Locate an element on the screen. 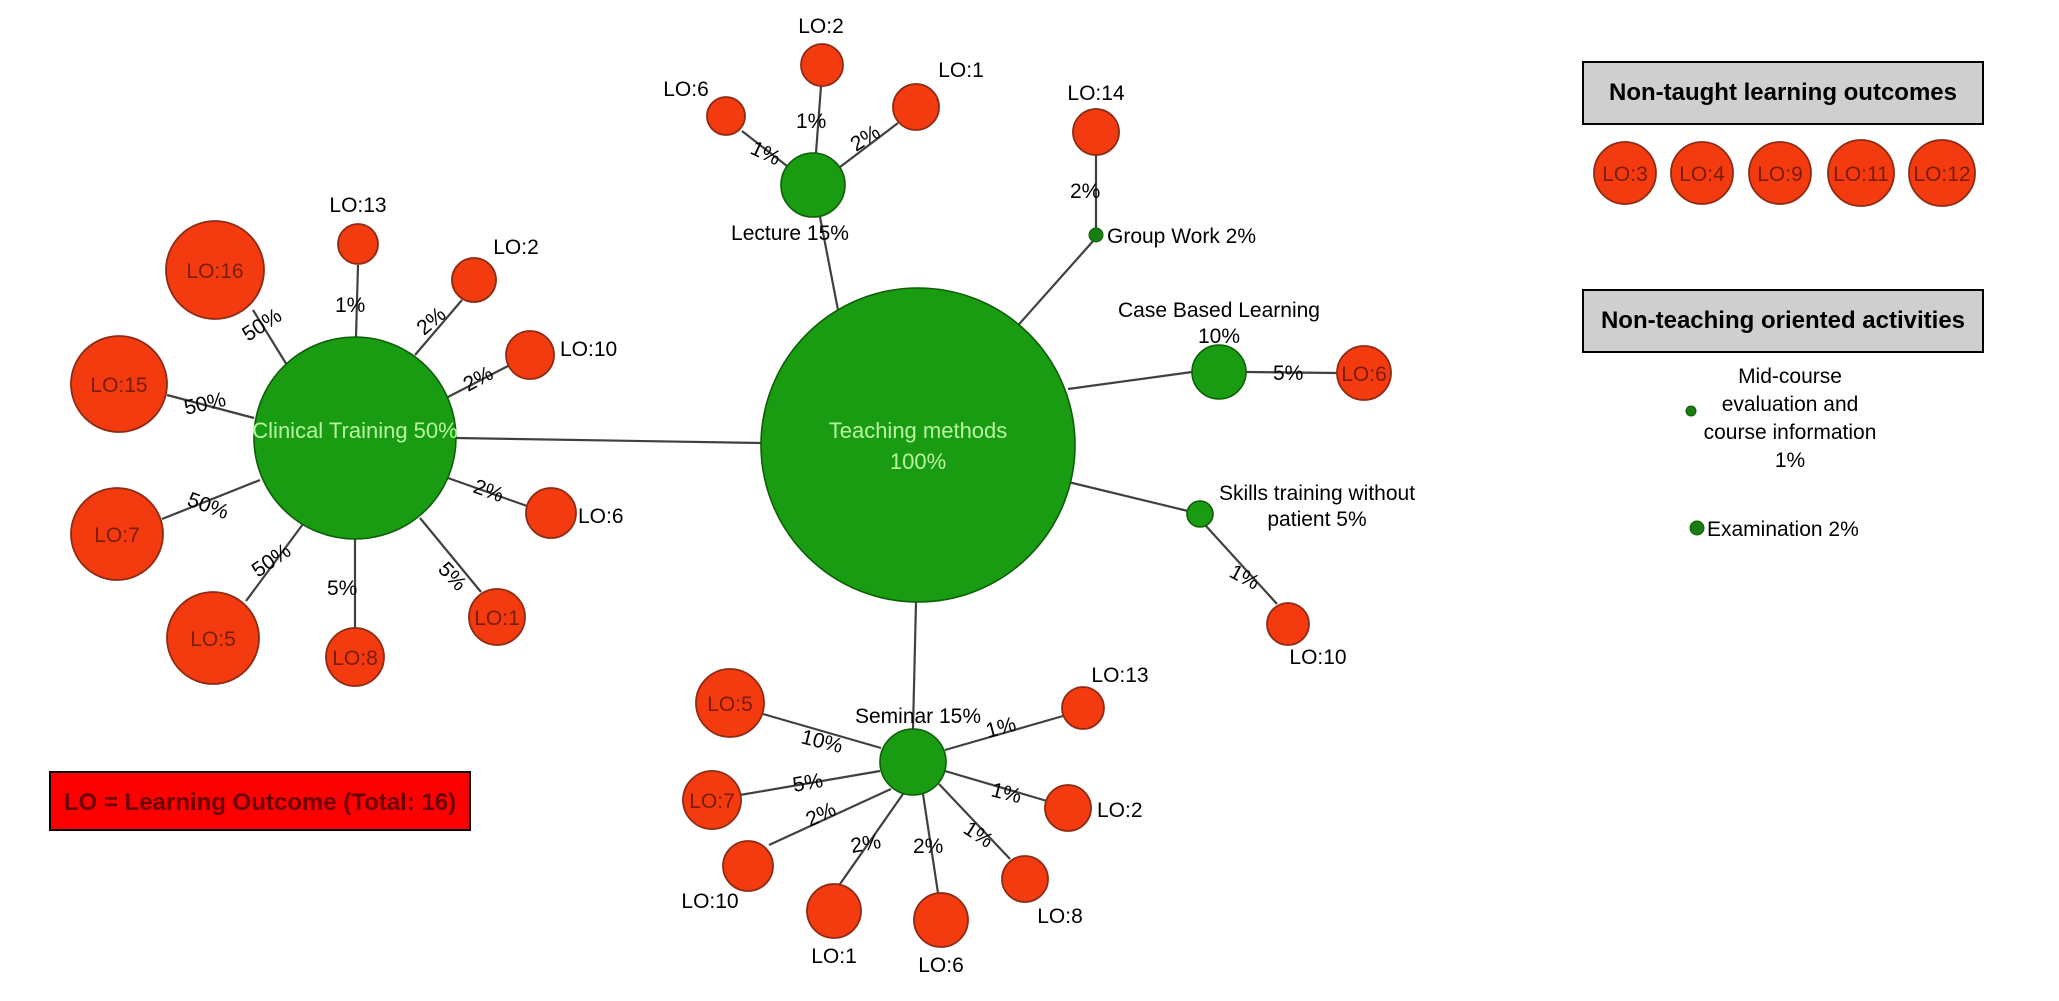 Image resolution: width=2059 pixels, height=1001 pixels. node-lo6-lecture is located at coordinates (726, 116).